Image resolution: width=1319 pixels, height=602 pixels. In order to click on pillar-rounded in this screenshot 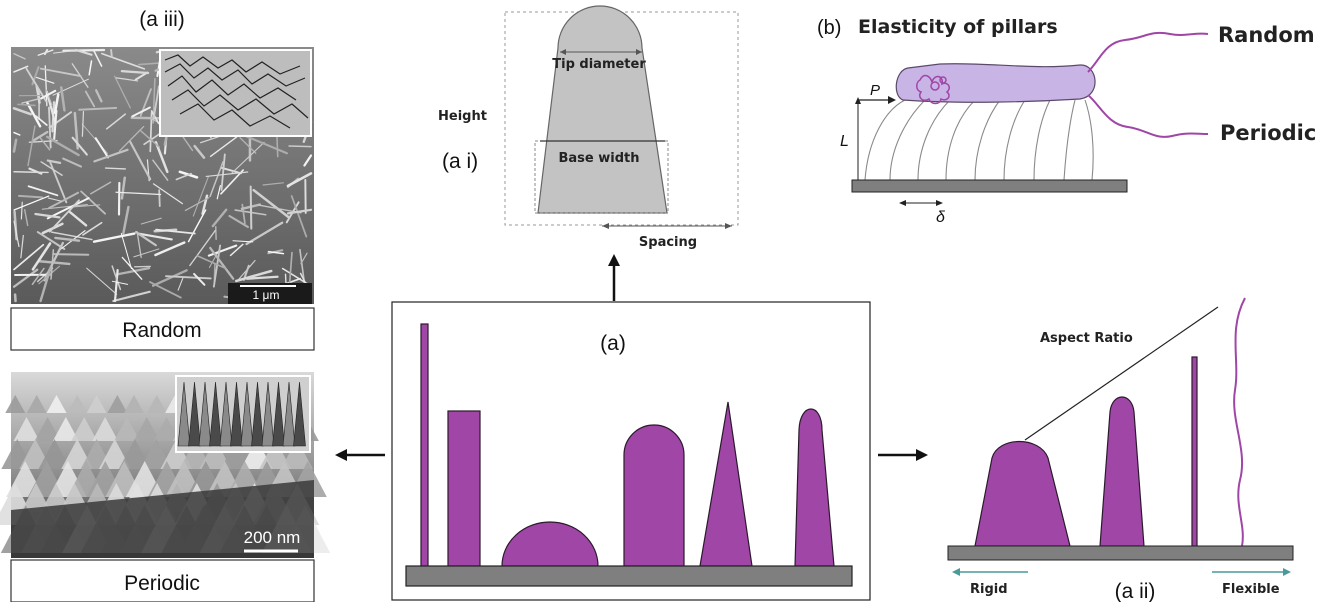, I will do `click(654, 495)`.